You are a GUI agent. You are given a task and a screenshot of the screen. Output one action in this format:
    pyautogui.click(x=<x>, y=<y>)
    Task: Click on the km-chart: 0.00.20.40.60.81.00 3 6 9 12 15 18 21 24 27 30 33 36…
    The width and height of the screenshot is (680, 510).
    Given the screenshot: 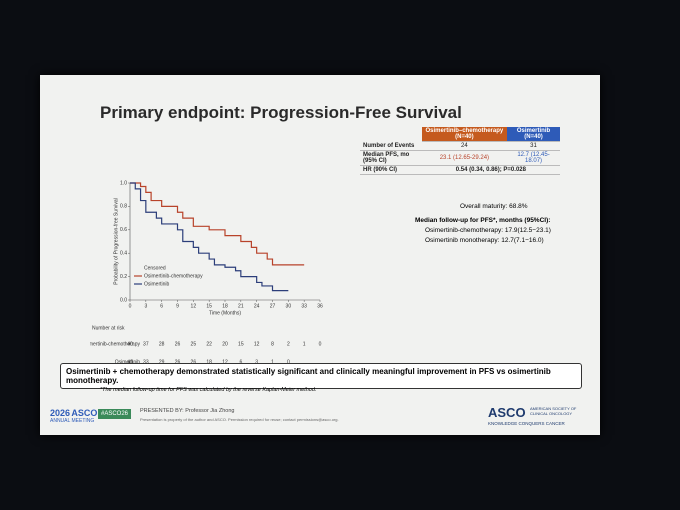 What is the action you would take?
    pyautogui.click(x=206, y=272)
    